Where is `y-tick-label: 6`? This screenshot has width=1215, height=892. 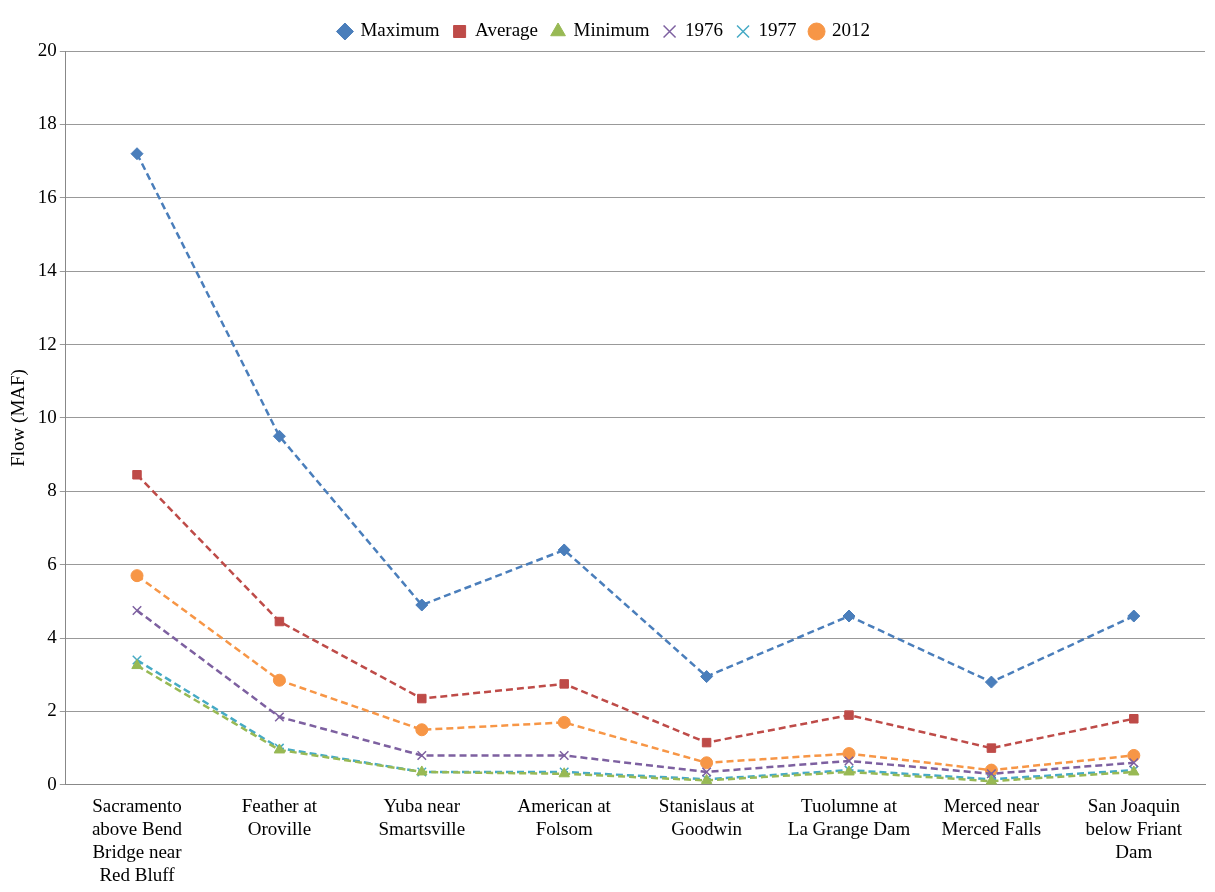
y-tick-label: 6 is located at coordinates (52, 563).